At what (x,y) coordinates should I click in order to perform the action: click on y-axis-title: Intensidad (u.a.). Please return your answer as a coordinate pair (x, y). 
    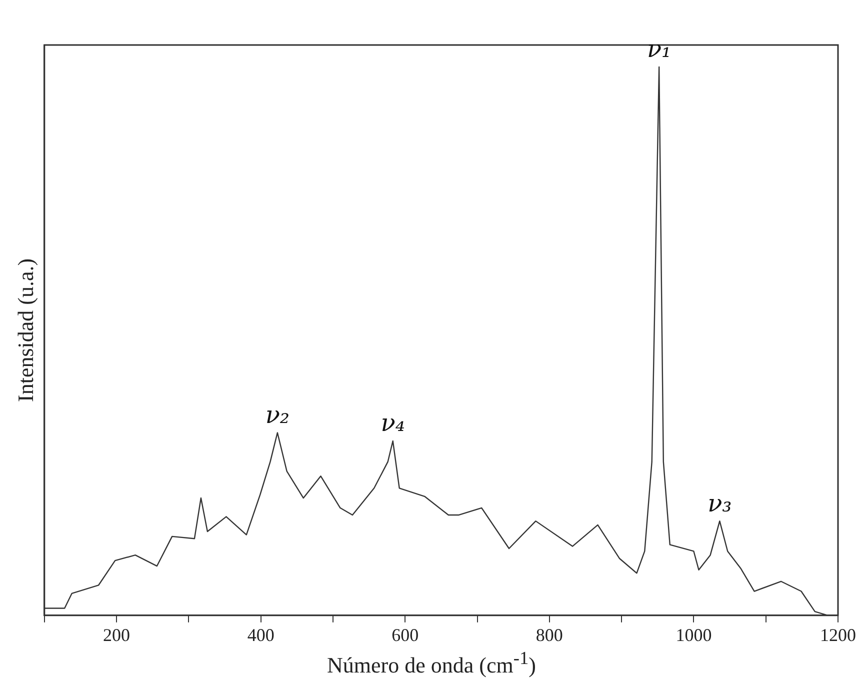
    Looking at the image, I should click on (25, 330).